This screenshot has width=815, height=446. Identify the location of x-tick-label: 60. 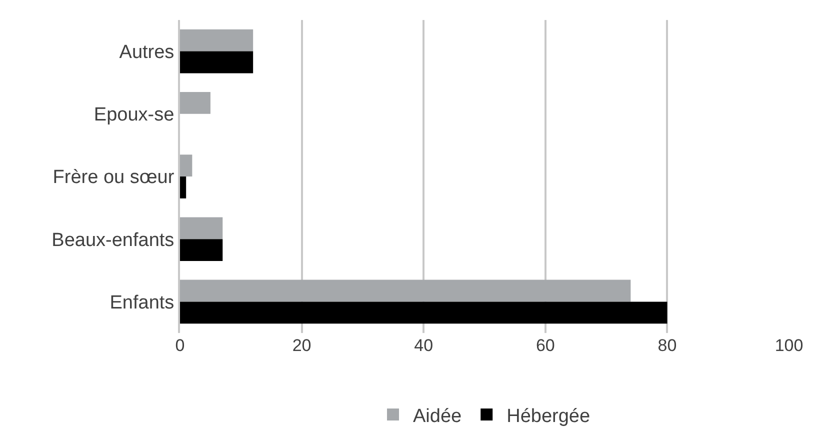
(545, 345).